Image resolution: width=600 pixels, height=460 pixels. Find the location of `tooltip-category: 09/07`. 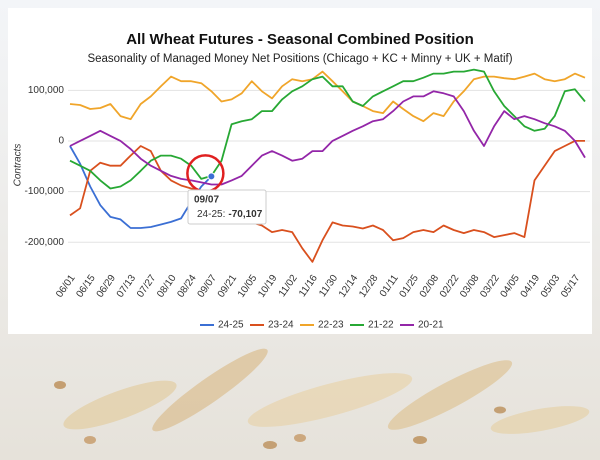

tooltip-category: 09/07 is located at coordinates (206, 200).